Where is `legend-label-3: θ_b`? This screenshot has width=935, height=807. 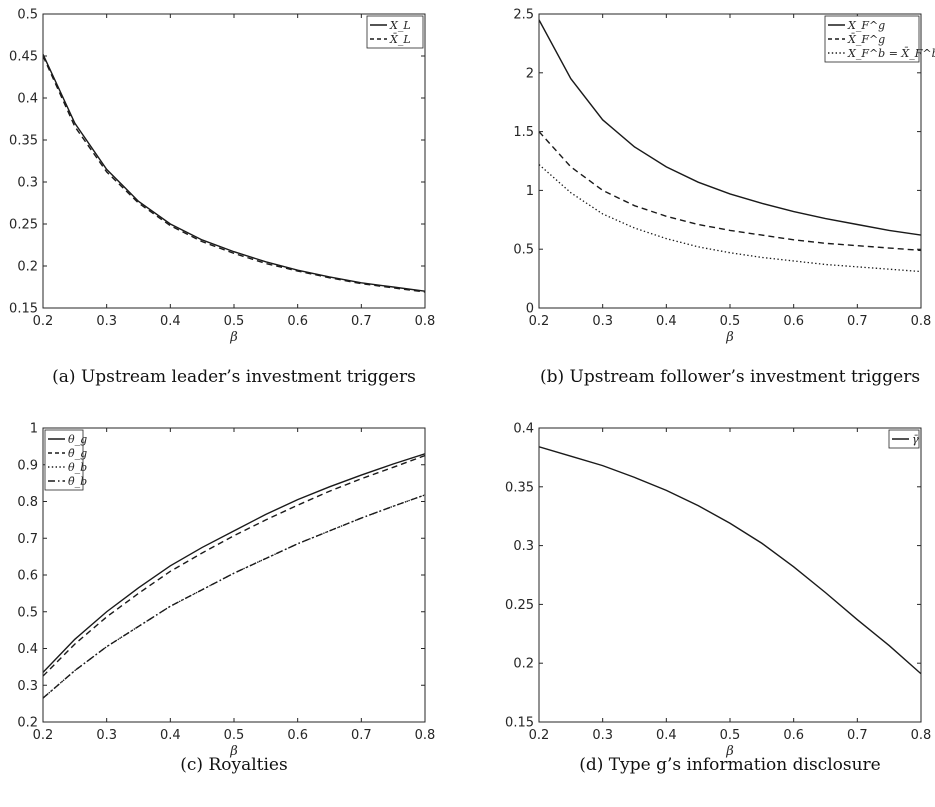 legend-label-3: θ_b is located at coordinates (77, 467).